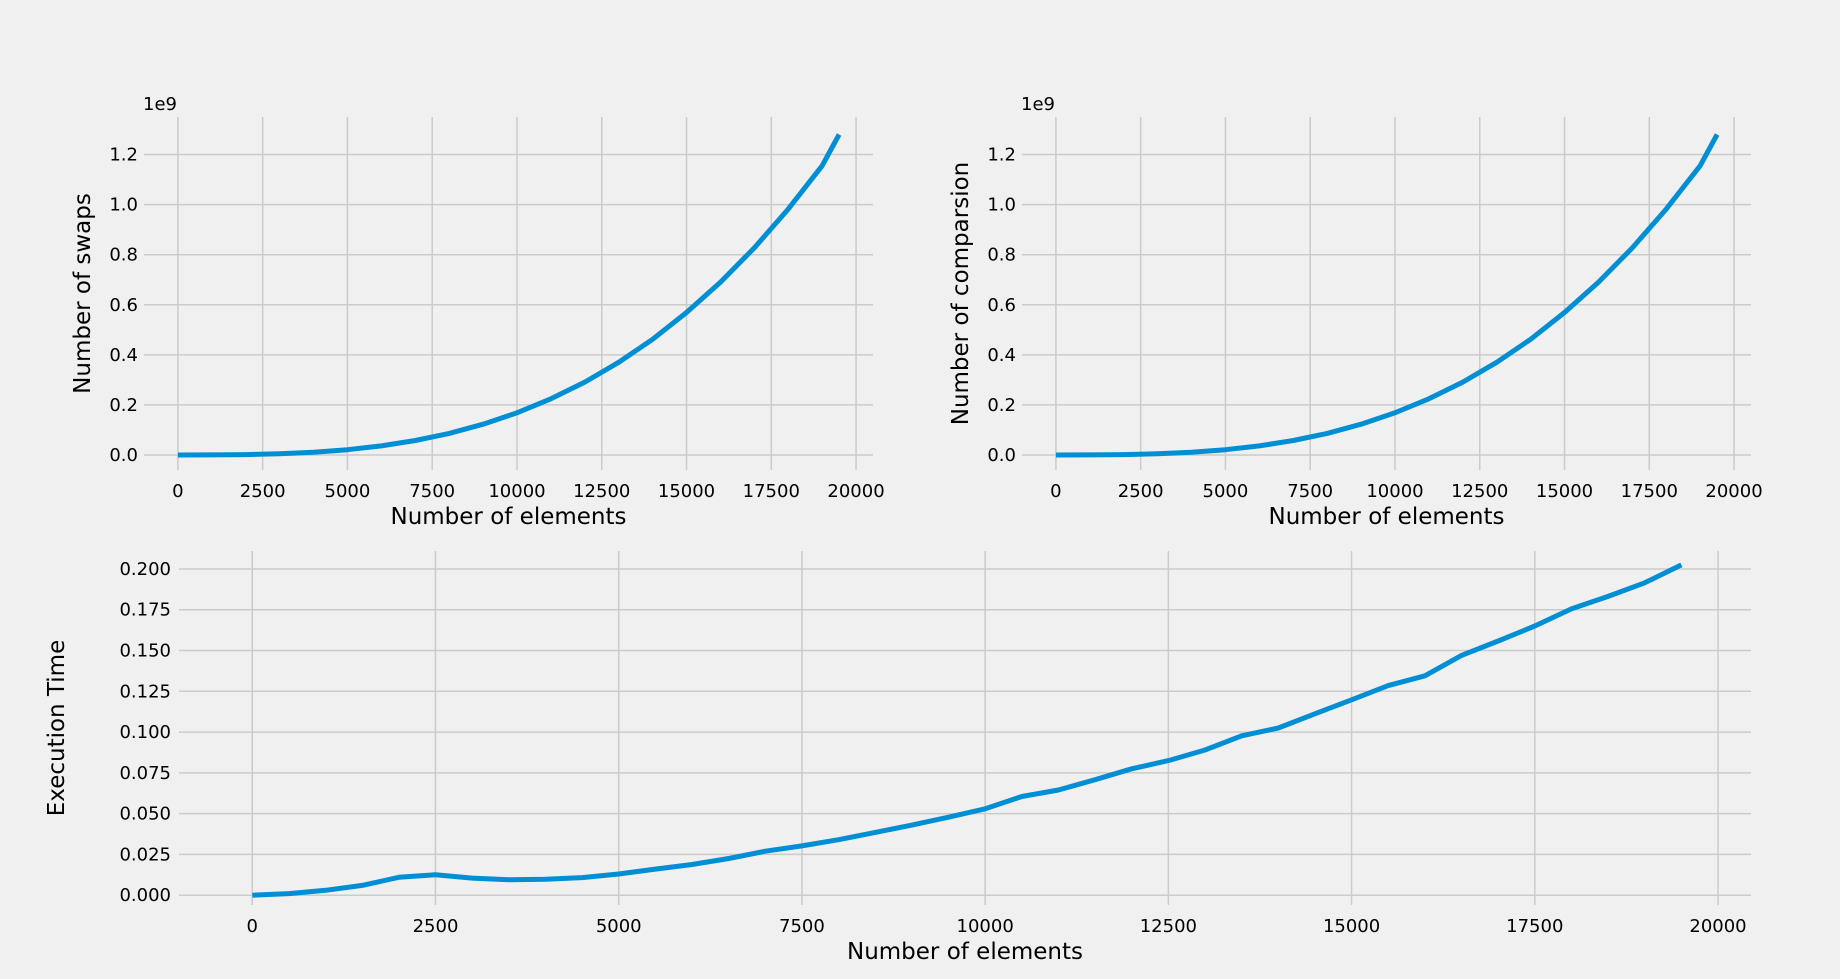 This screenshot has height=979, width=1840. What do you see at coordinates (145, 651) in the screenshot?
I see `y-tick-label: 0.150` at bounding box center [145, 651].